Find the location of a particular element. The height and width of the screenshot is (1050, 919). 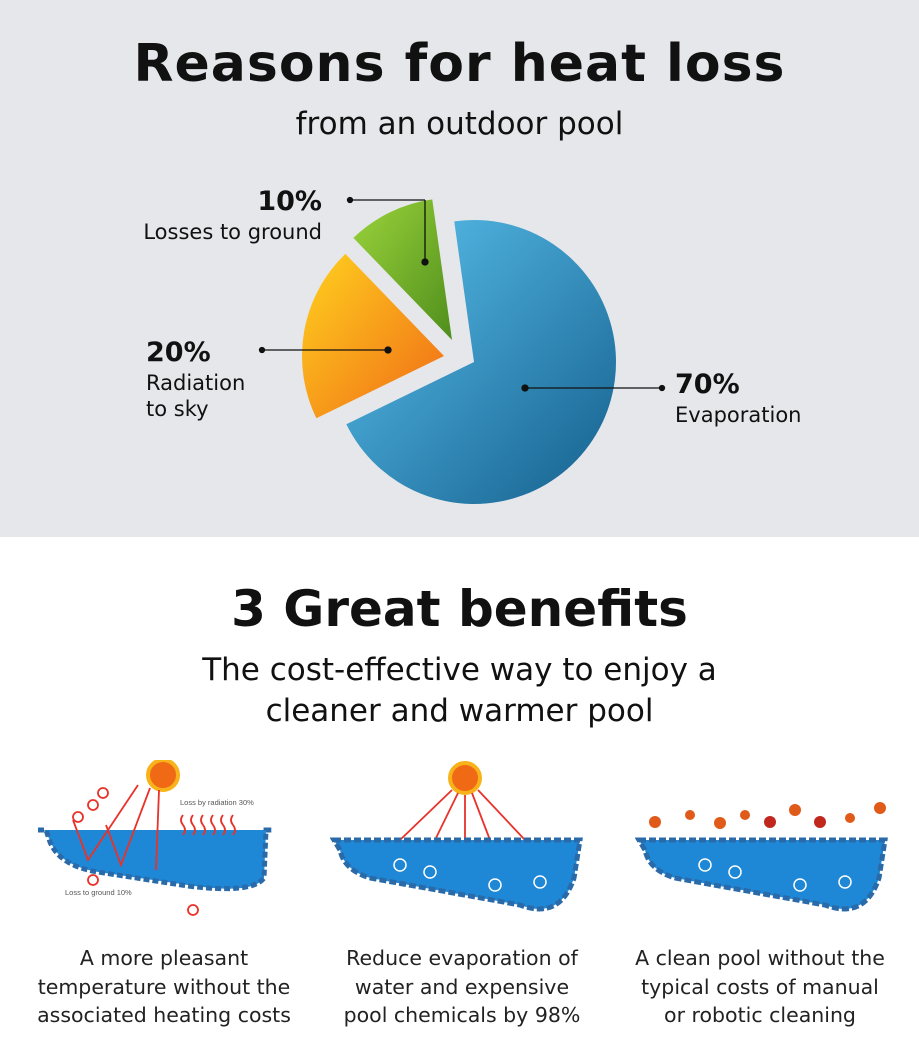

text-ground: Losses to ground is located at coordinates (232, 232).